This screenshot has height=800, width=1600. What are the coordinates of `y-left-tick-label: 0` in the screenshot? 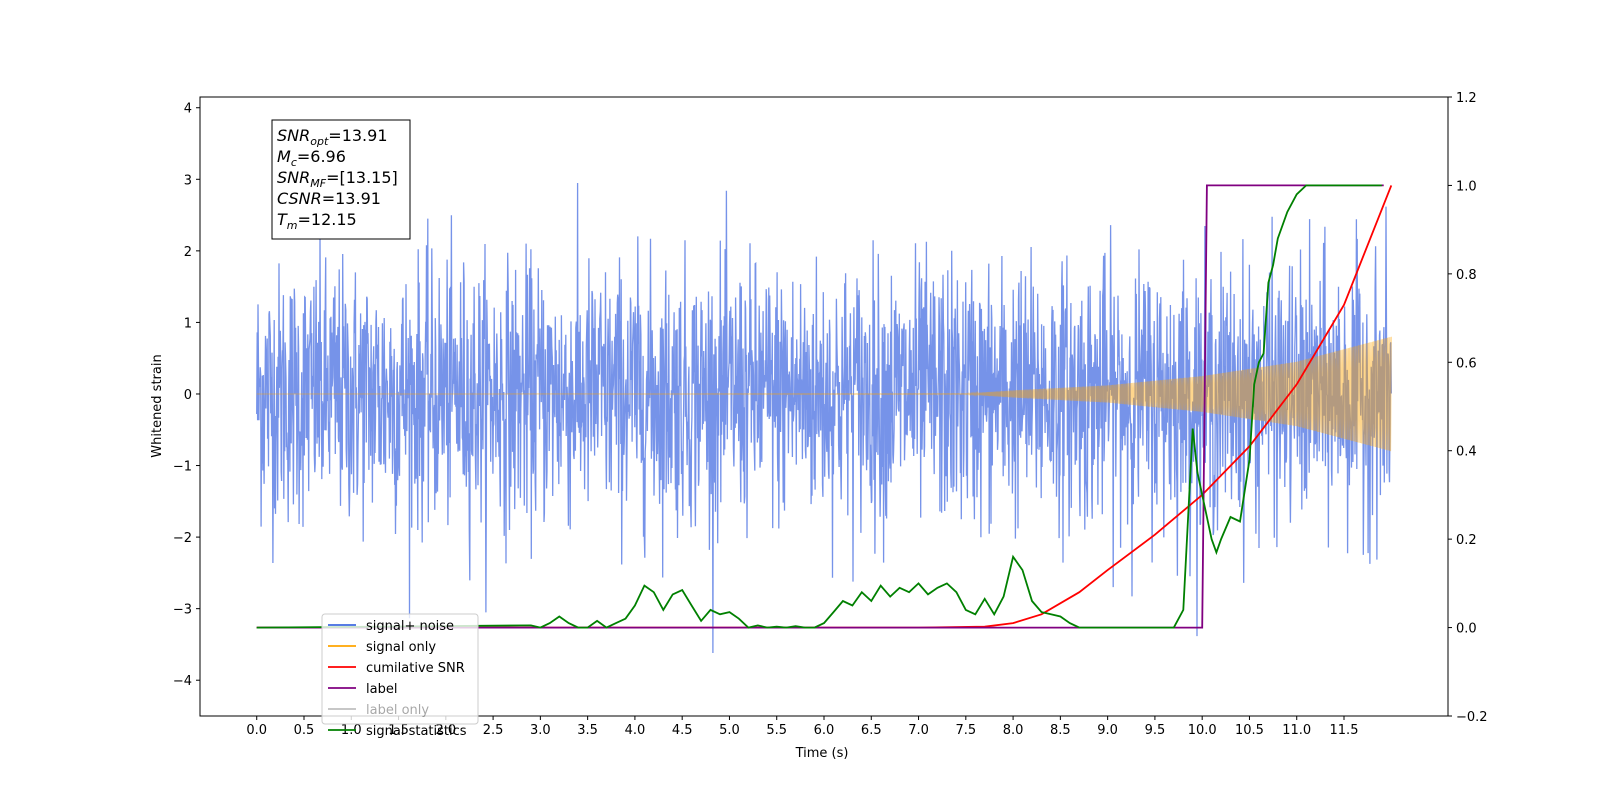 It's located at (188, 395).